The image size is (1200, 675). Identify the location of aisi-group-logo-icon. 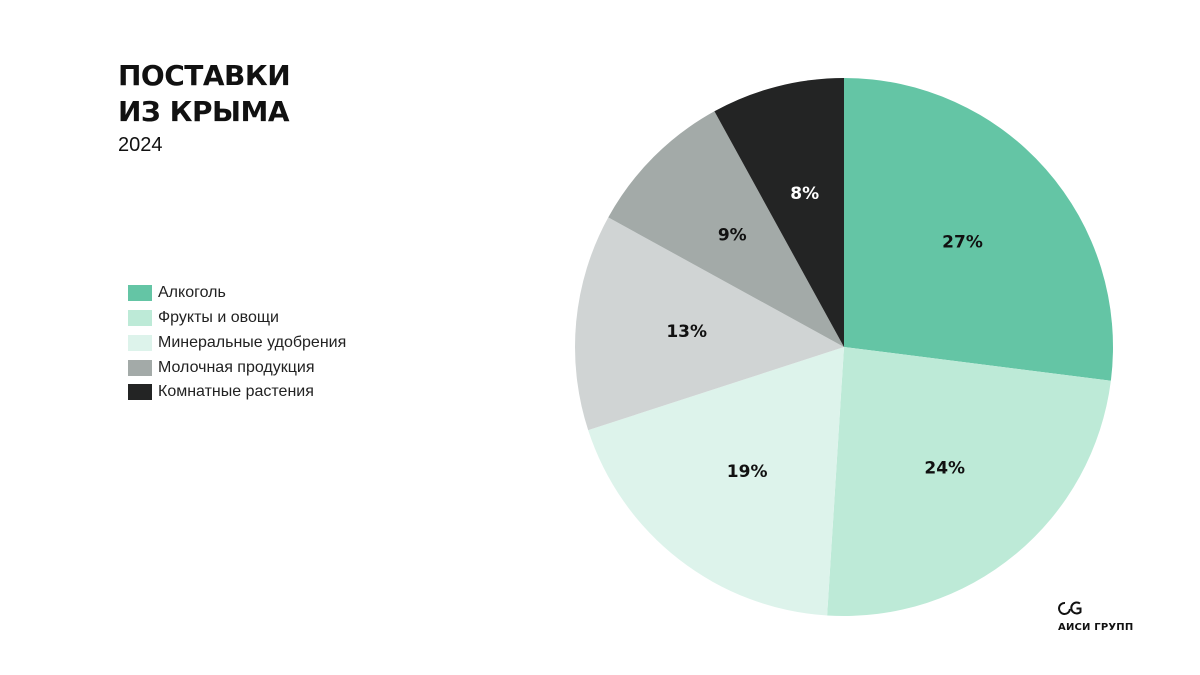
(1070, 608).